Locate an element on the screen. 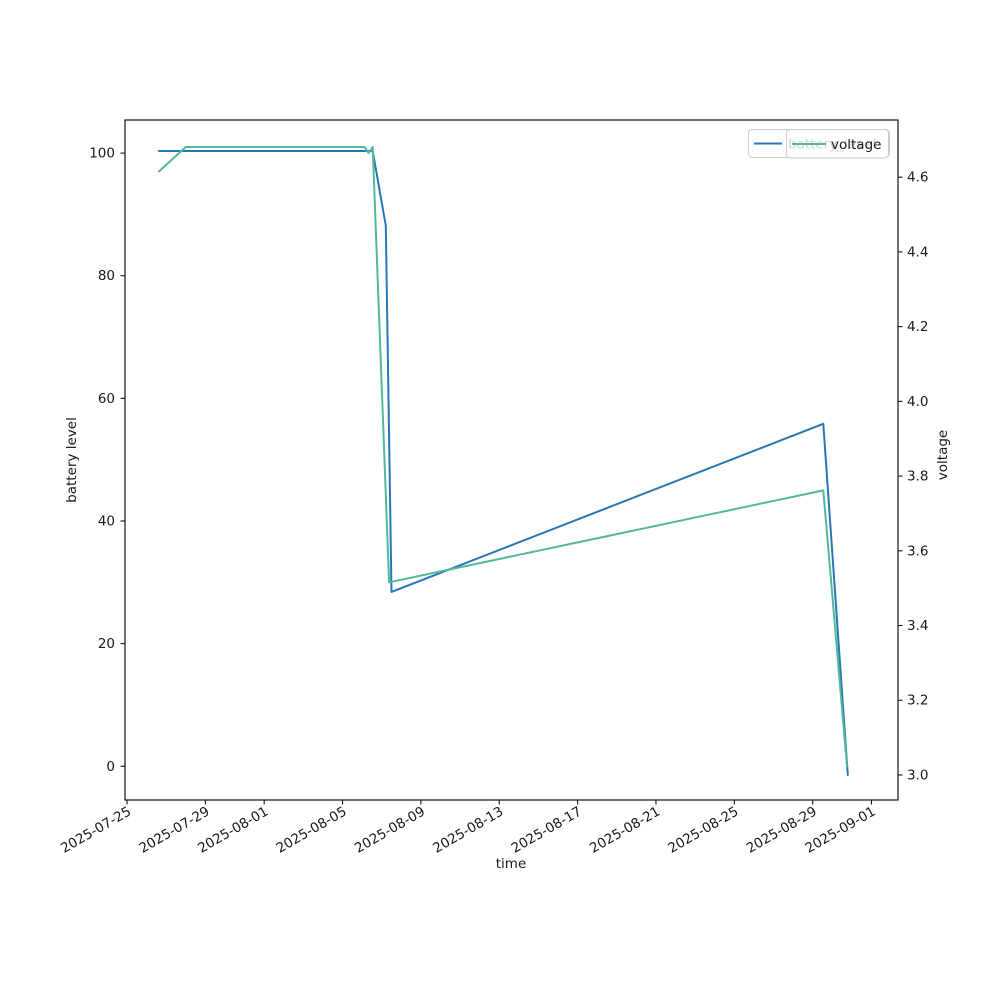 The image size is (1000, 1004). x-tick-label: 2025-08-25 is located at coordinates (703, 830).